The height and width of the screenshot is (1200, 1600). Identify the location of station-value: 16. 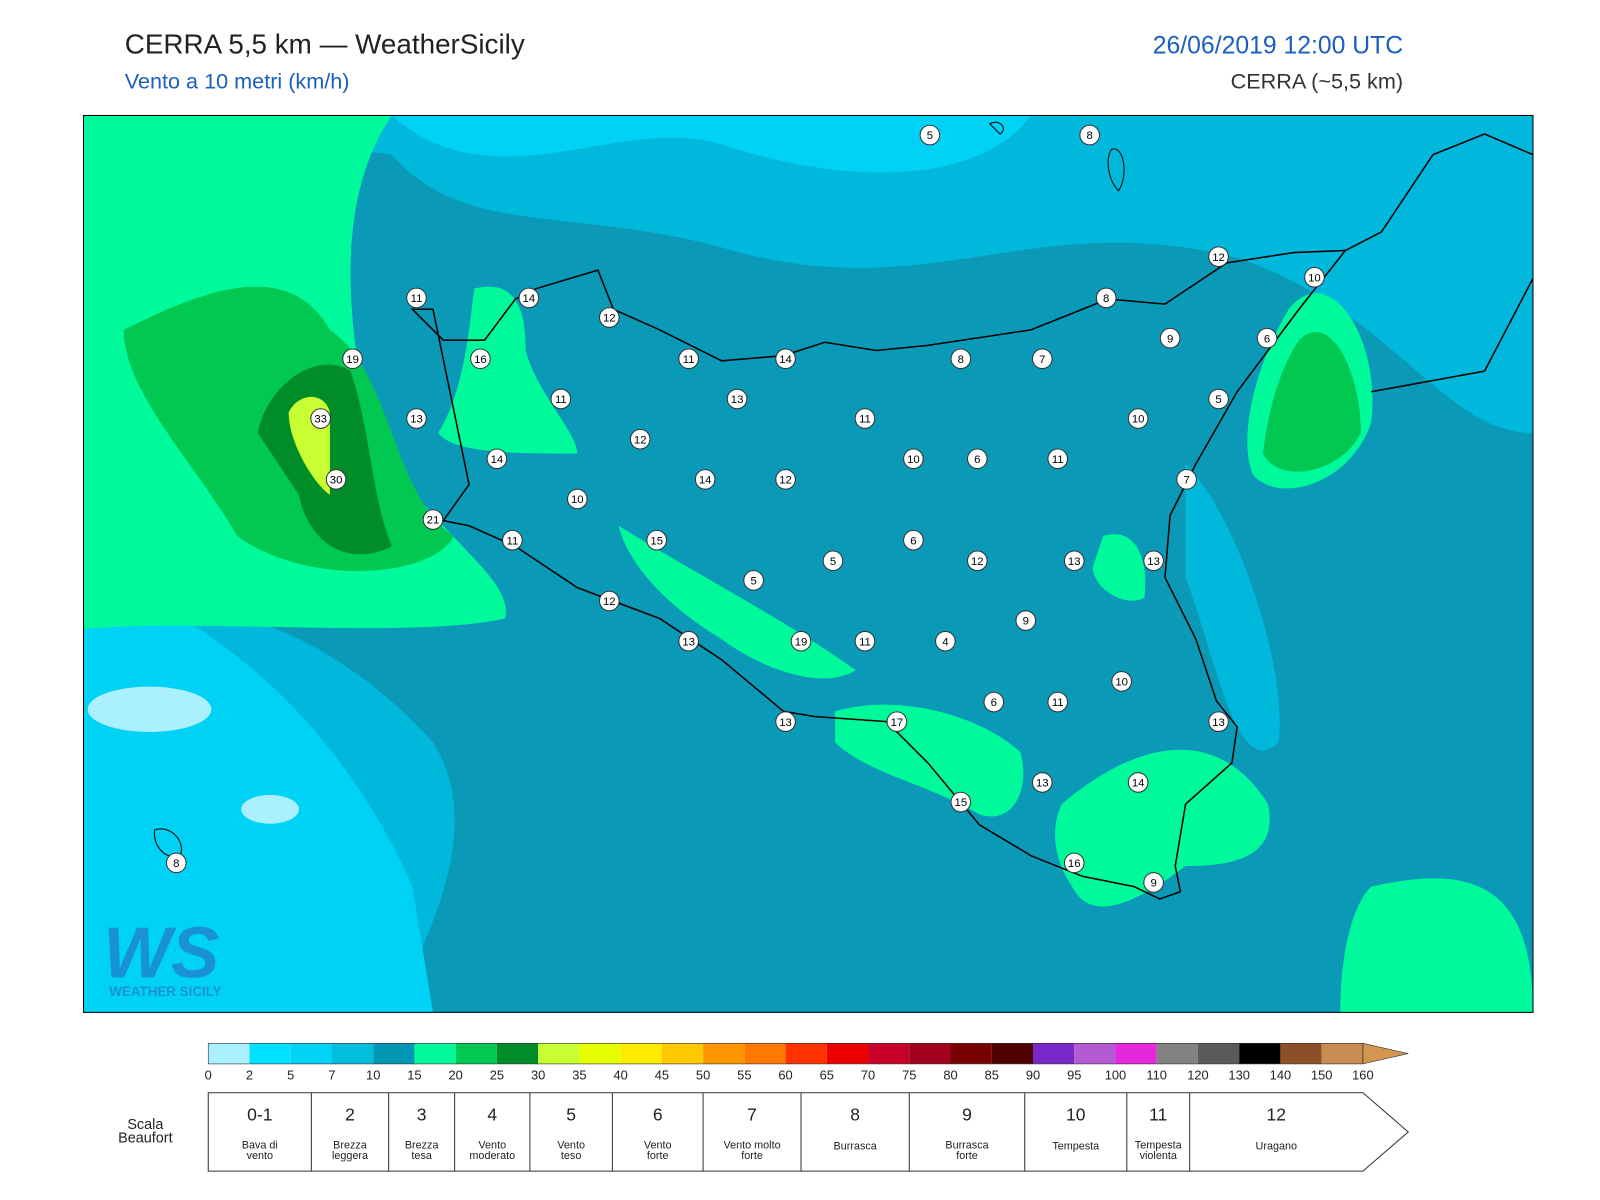
(1074, 864).